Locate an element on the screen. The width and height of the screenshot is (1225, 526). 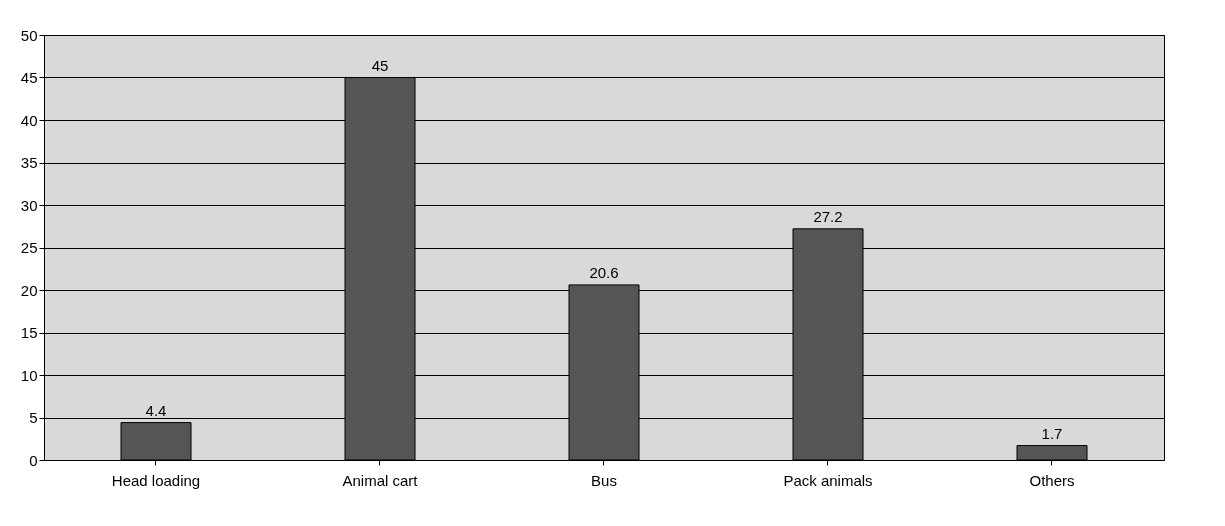
data-label: 4.4 is located at coordinates (156, 410).